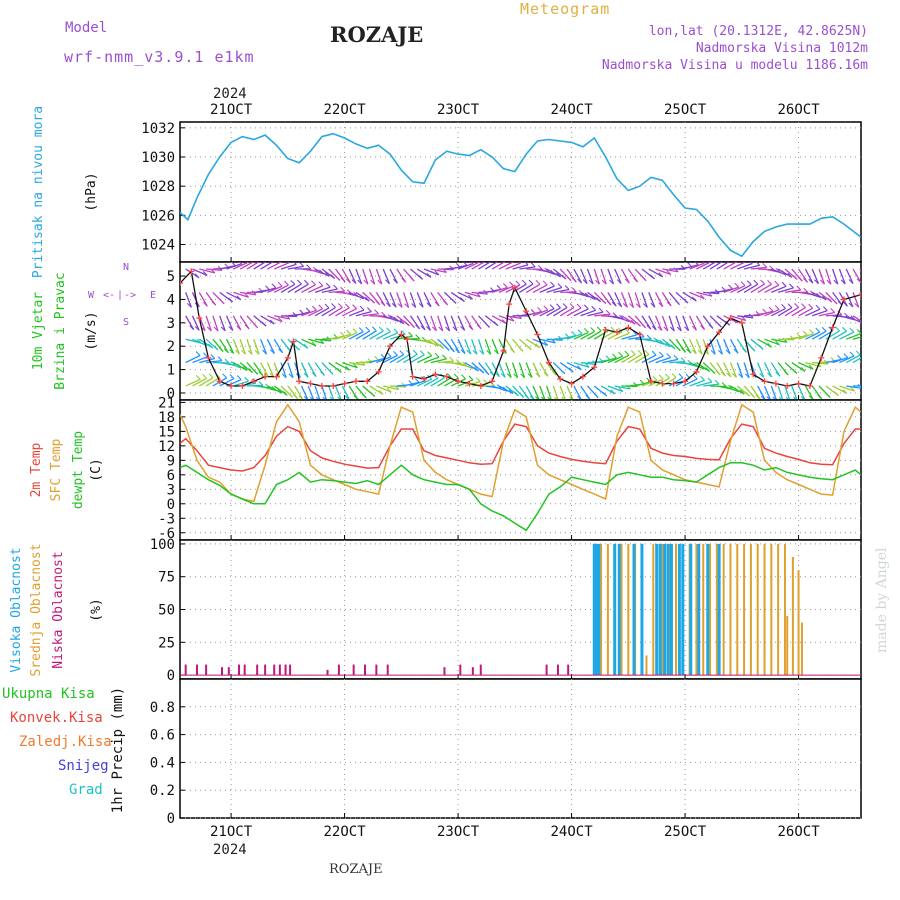 This screenshot has height=900, width=900. What do you see at coordinates (38, 192) in the screenshot?
I see `pressure-axis-title: Pritisak na nivou mora` at bounding box center [38, 192].